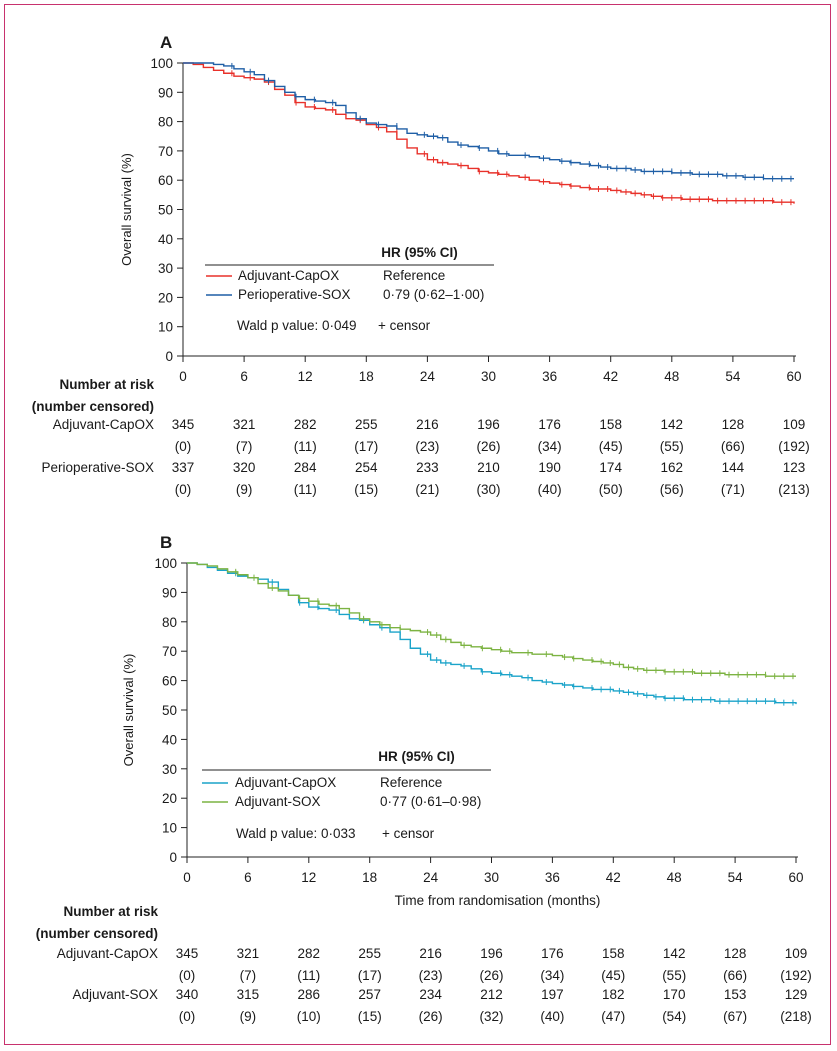  I want to click on risk-at-risk-value: 257, so click(369, 994).